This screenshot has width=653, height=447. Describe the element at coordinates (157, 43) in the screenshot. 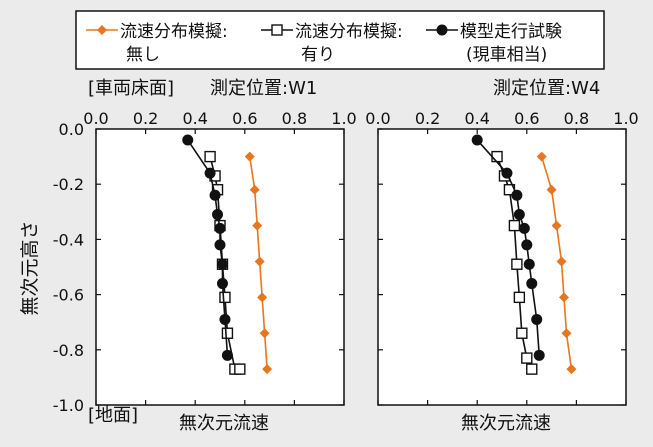

I see `legend-entry: 流速分布模擬: 無し` at that location.